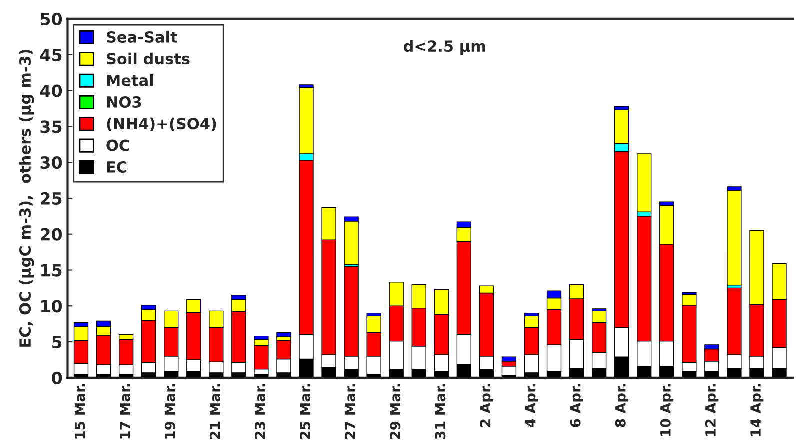  What do you see at coordinates (148, 58) in the screenshot?
I see `legend-label: Soil dusts` at bounding box center [148, 58].